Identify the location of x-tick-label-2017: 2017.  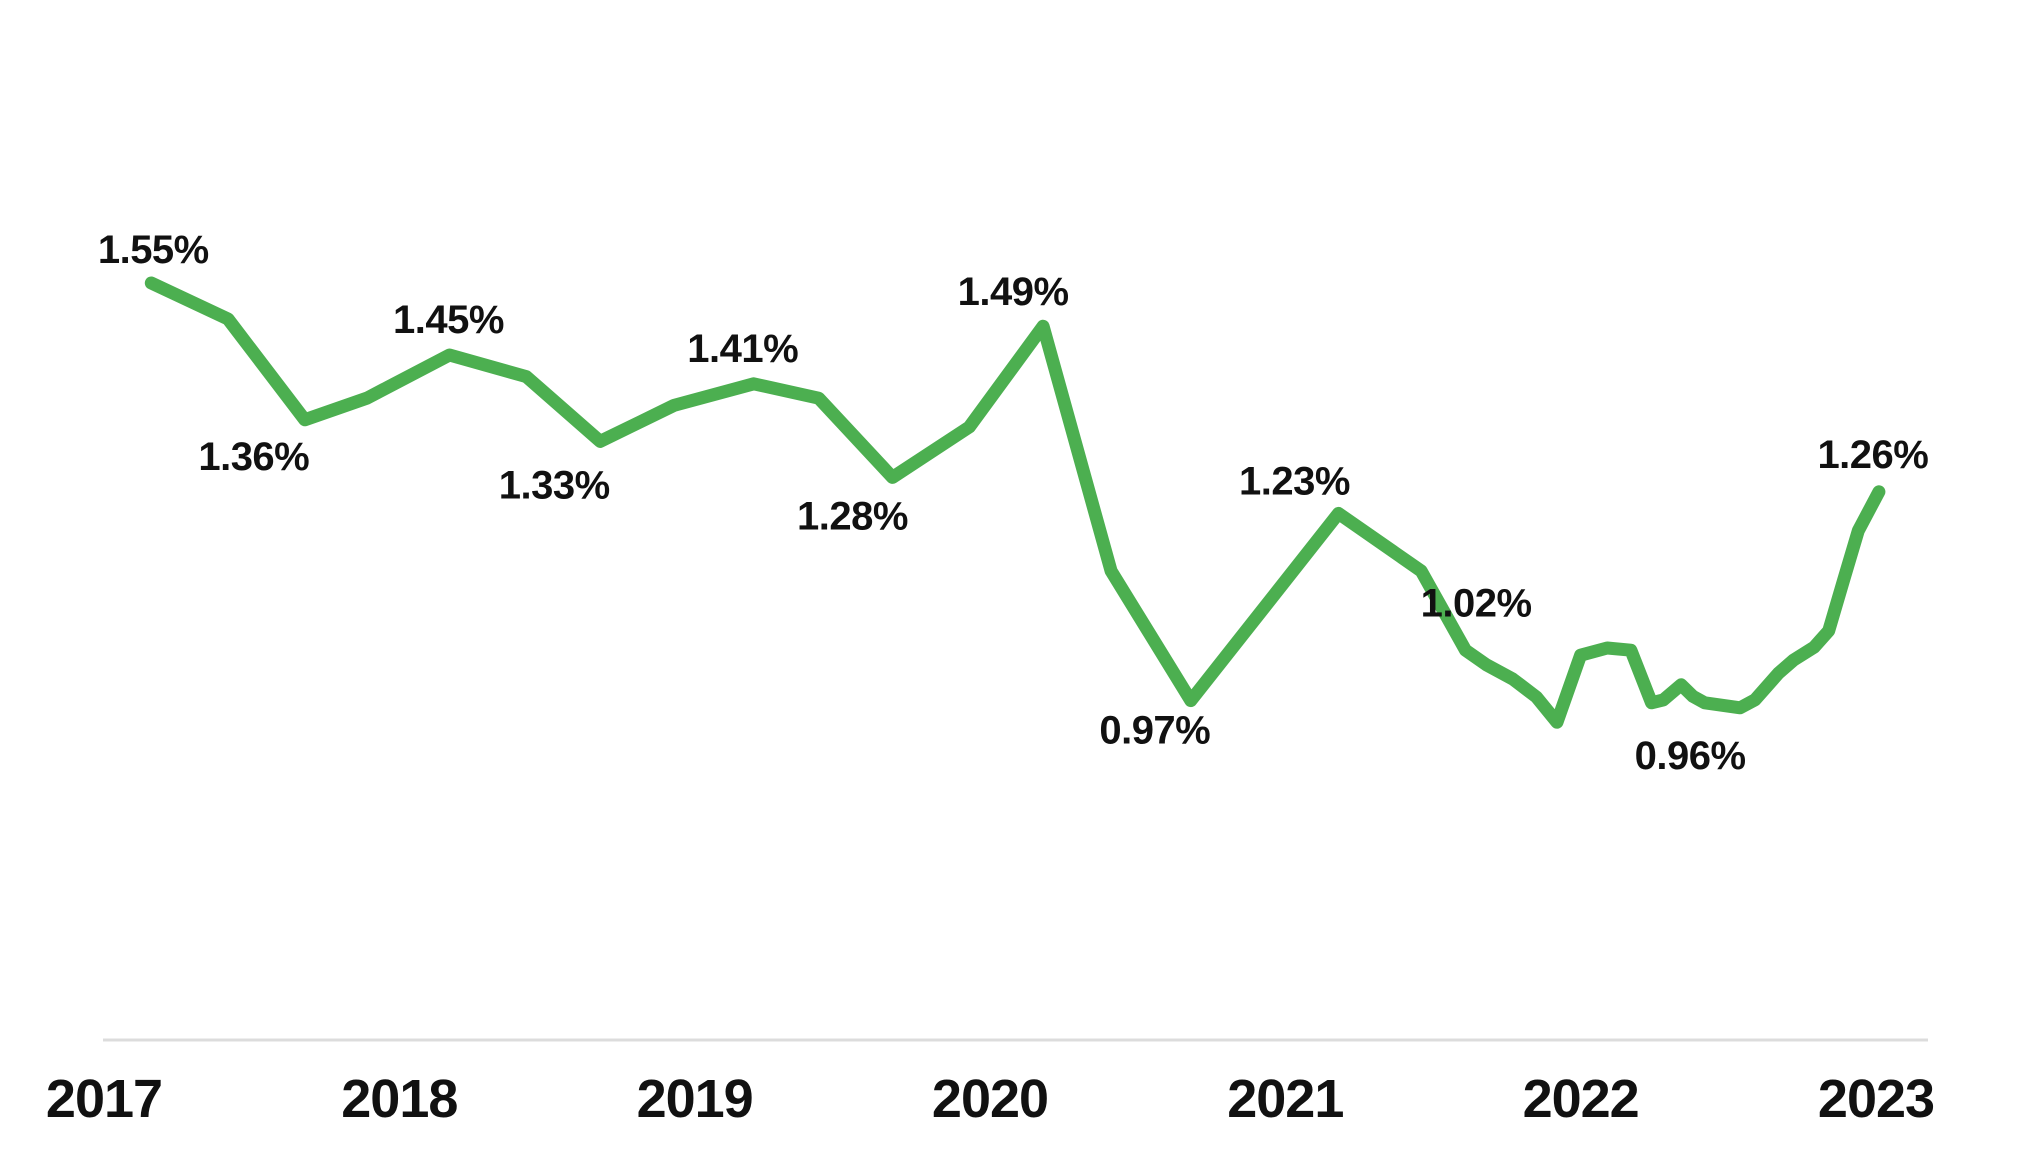
(104, 1099).